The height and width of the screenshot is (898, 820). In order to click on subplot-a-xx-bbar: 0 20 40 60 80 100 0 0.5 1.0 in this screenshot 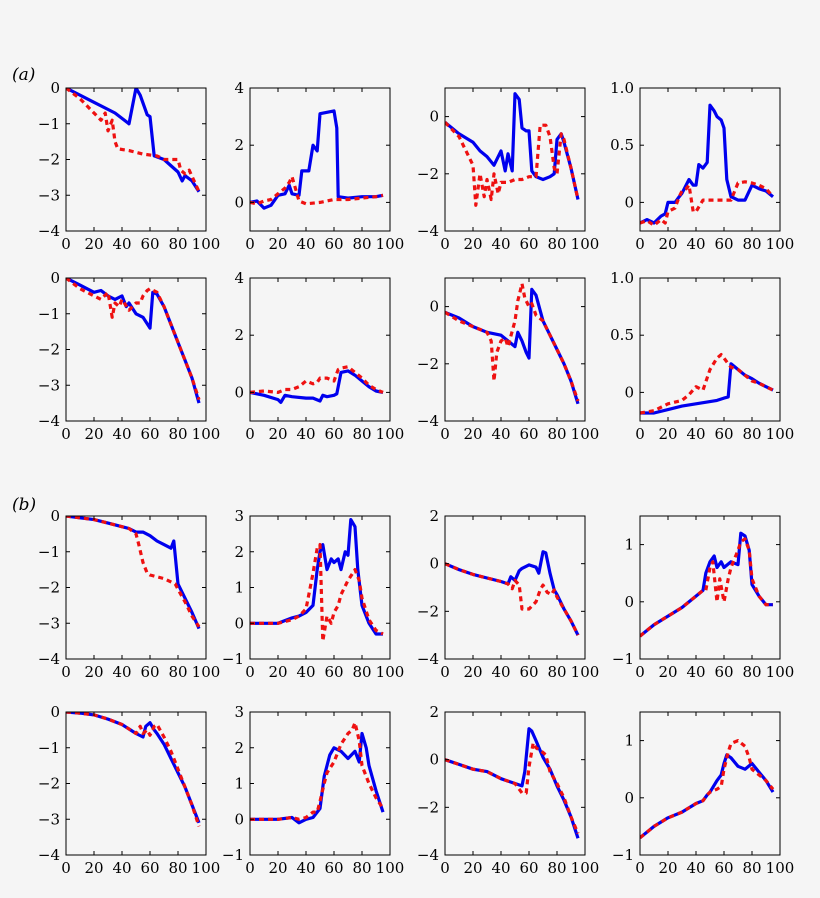, I will do `click(702, 166)`.